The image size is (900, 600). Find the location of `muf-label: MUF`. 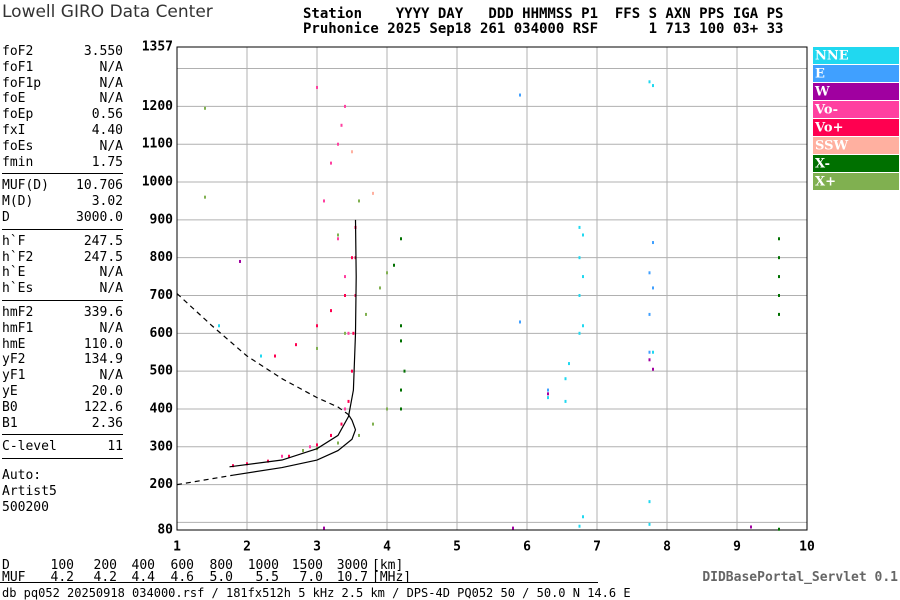

muf-label: MUF is located at coordinates (14, 577).